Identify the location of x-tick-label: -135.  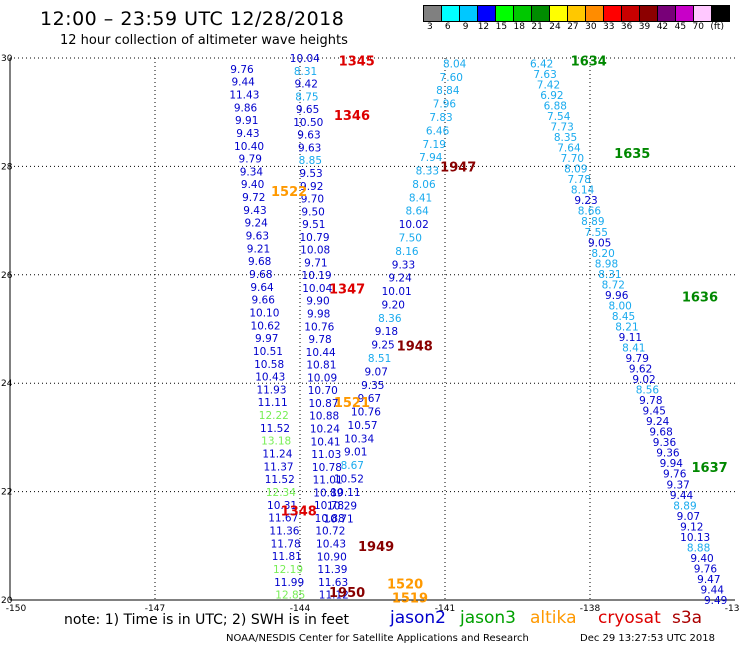
(732, 609).